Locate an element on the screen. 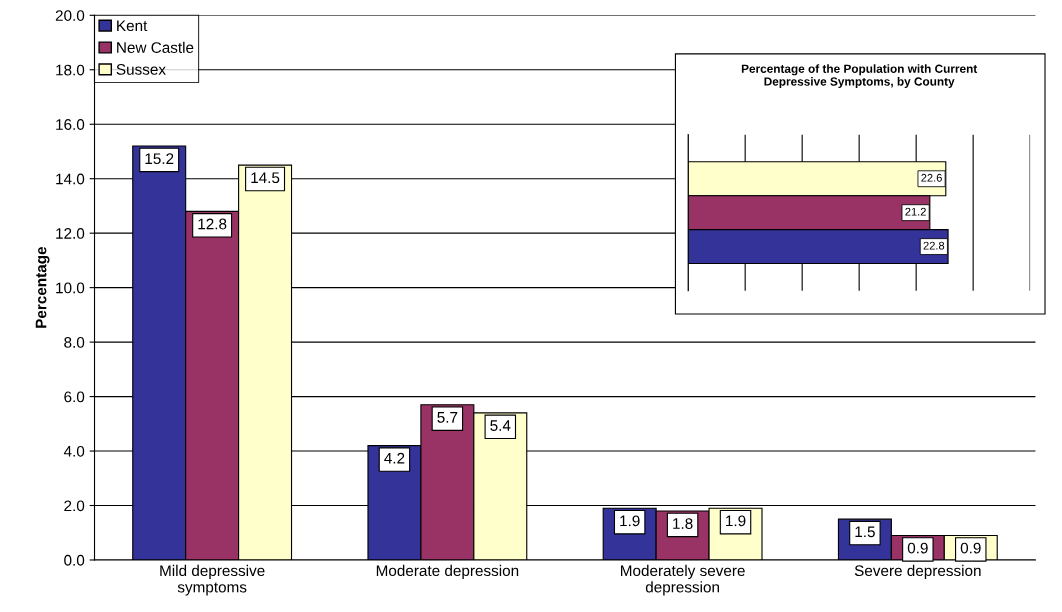  x-tick-label: Severe depression is located at coordinates (917, 572).